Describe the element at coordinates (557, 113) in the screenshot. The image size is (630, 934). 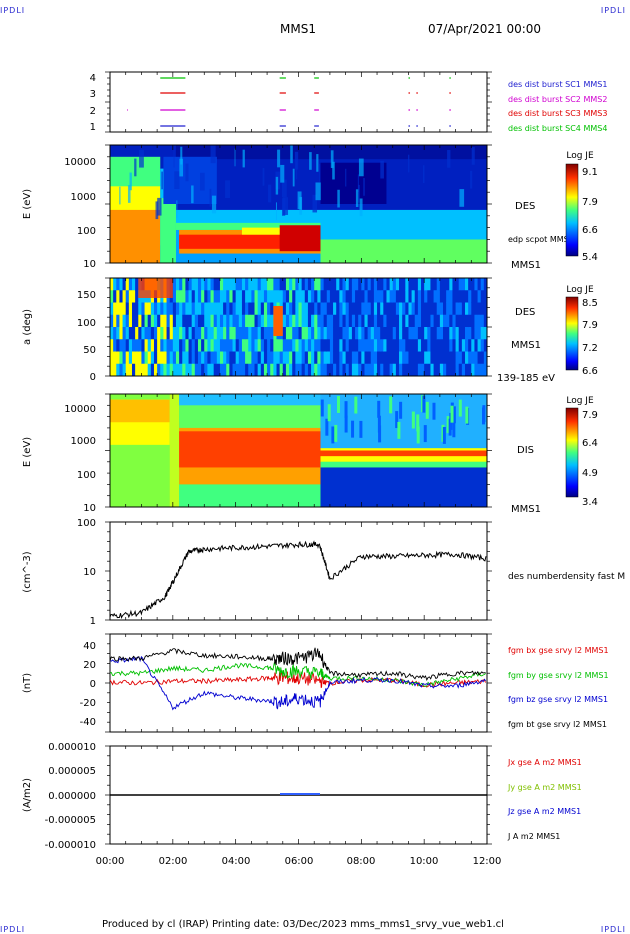
I see `burst-legend-3: des dist burst SC3 MMS3` at that location.